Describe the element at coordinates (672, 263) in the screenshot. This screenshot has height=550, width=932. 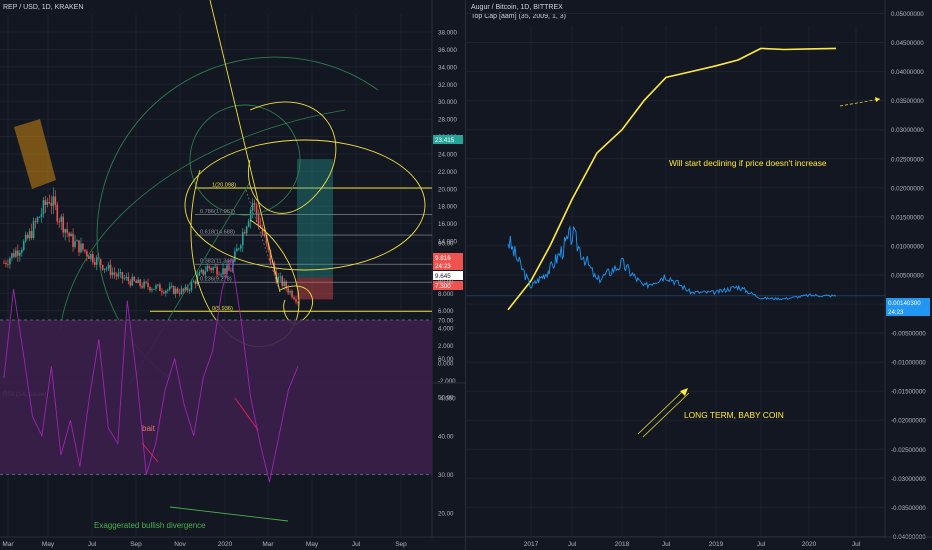
I see `augur-btc-price-line` at that location.